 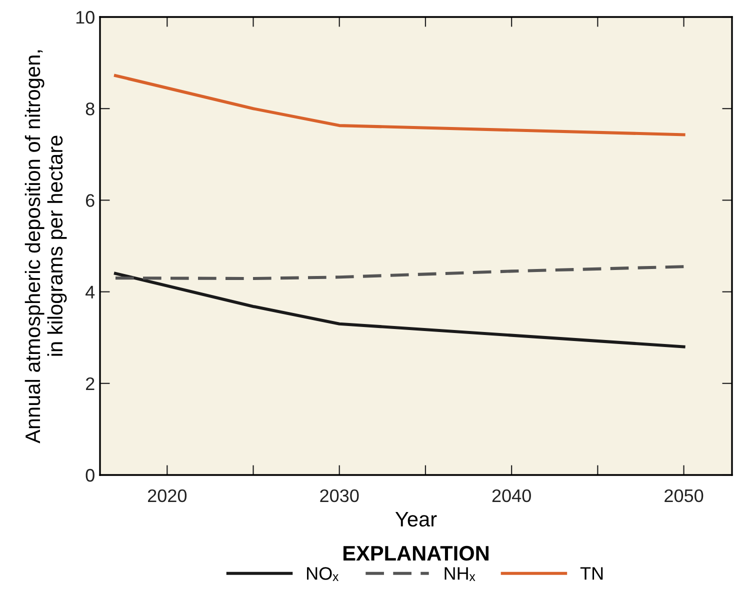 I want to click on y-tick-label: 0, so click(x=90, y=475).